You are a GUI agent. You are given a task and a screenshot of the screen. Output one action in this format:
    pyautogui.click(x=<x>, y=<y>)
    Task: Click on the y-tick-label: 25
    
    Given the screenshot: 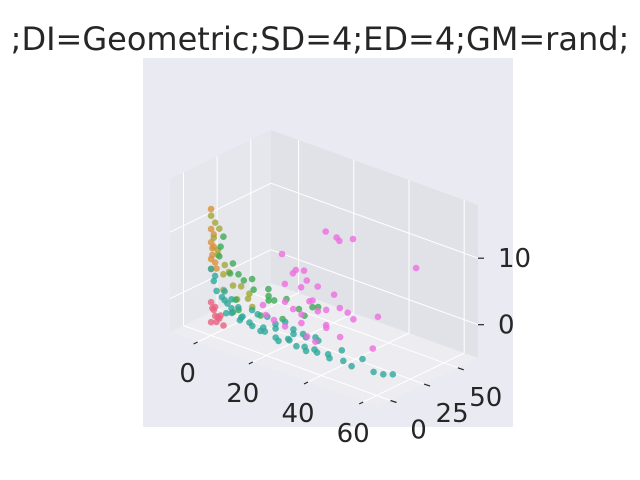 What is the action you would take?
    pyautogui.click(x=452, y=414)
    